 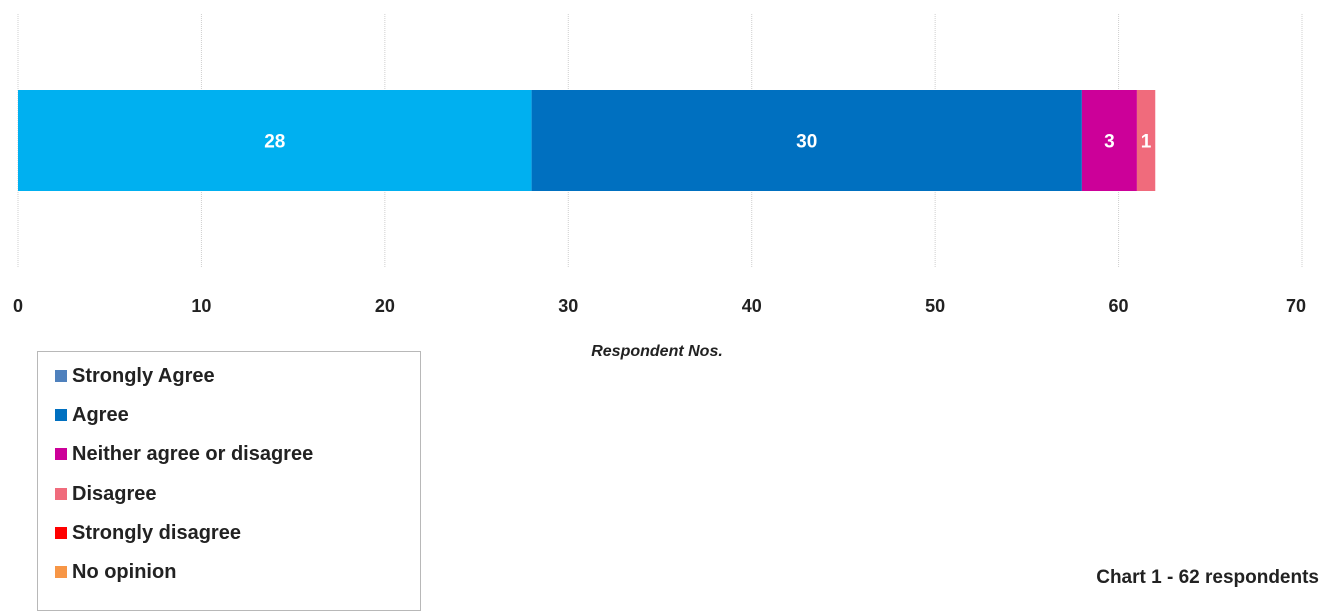 I want to click on legend-label: No opinion, so click(x=124, y=571).